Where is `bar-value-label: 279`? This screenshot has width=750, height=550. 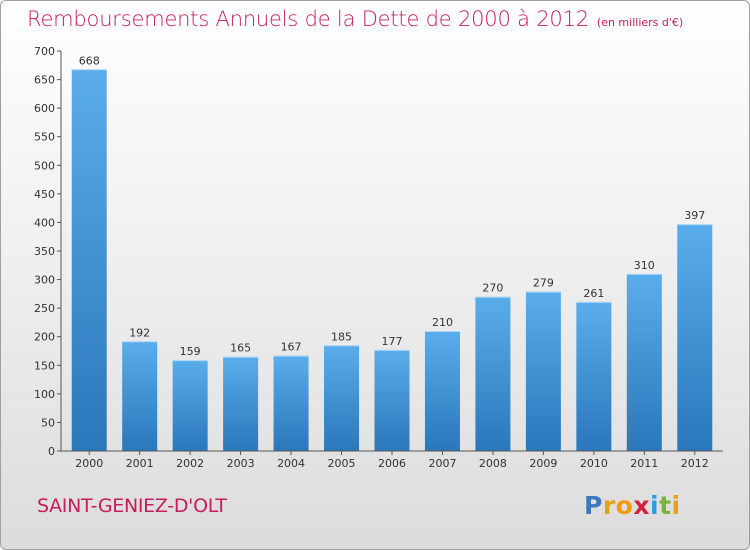 bar-value-label: 279 is located at coordinates (543, 283).